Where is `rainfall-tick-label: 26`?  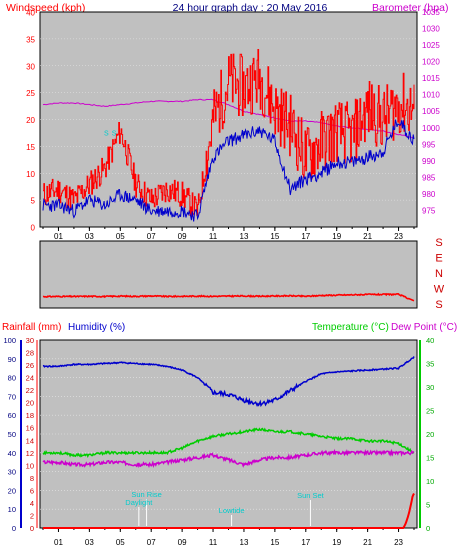 rainfall-tick-label: 26 is located at coordinates (30, 365).